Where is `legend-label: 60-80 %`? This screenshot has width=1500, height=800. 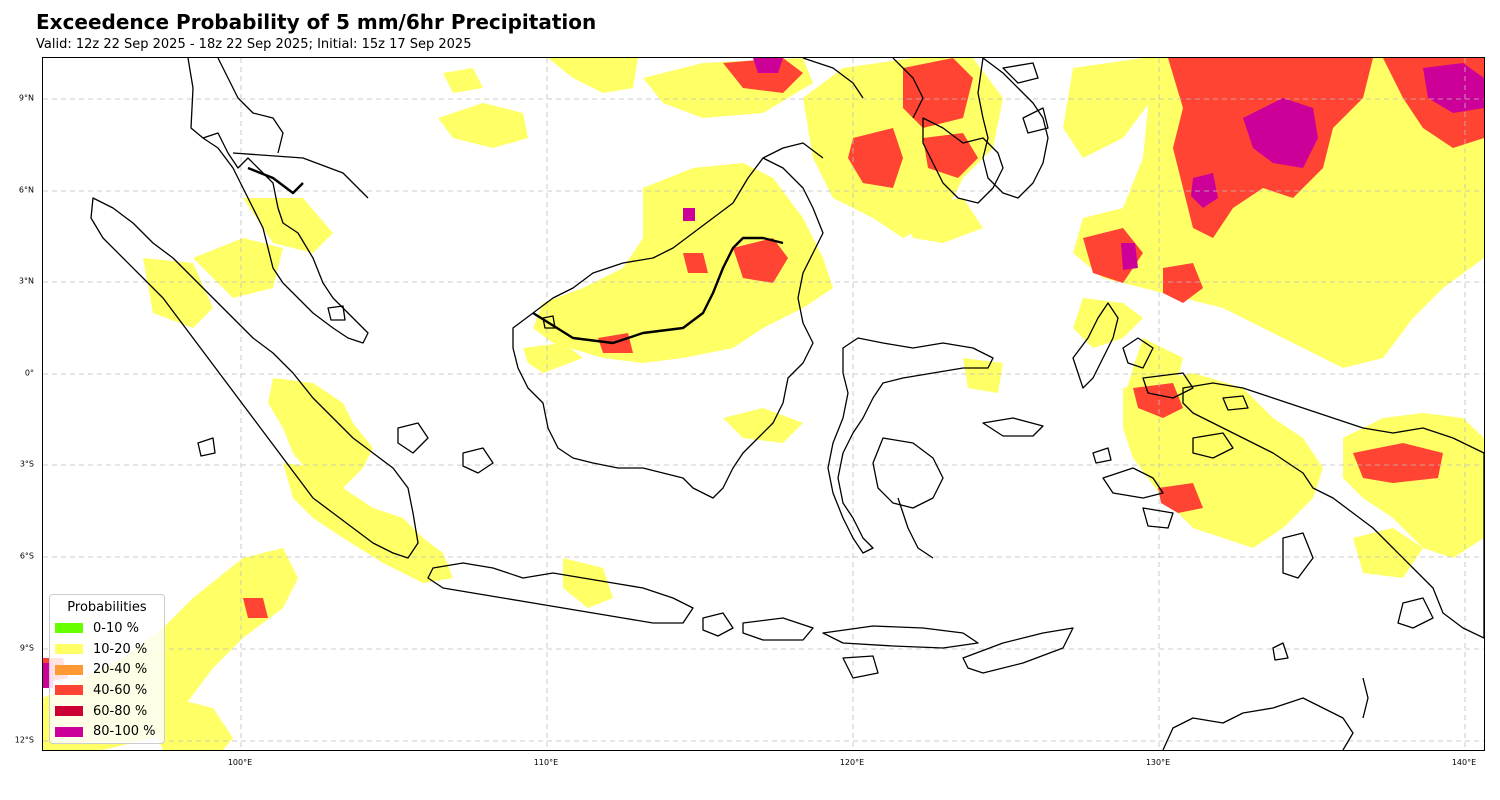
legend-label: 60-80 % is located at coordinates (120, 711).